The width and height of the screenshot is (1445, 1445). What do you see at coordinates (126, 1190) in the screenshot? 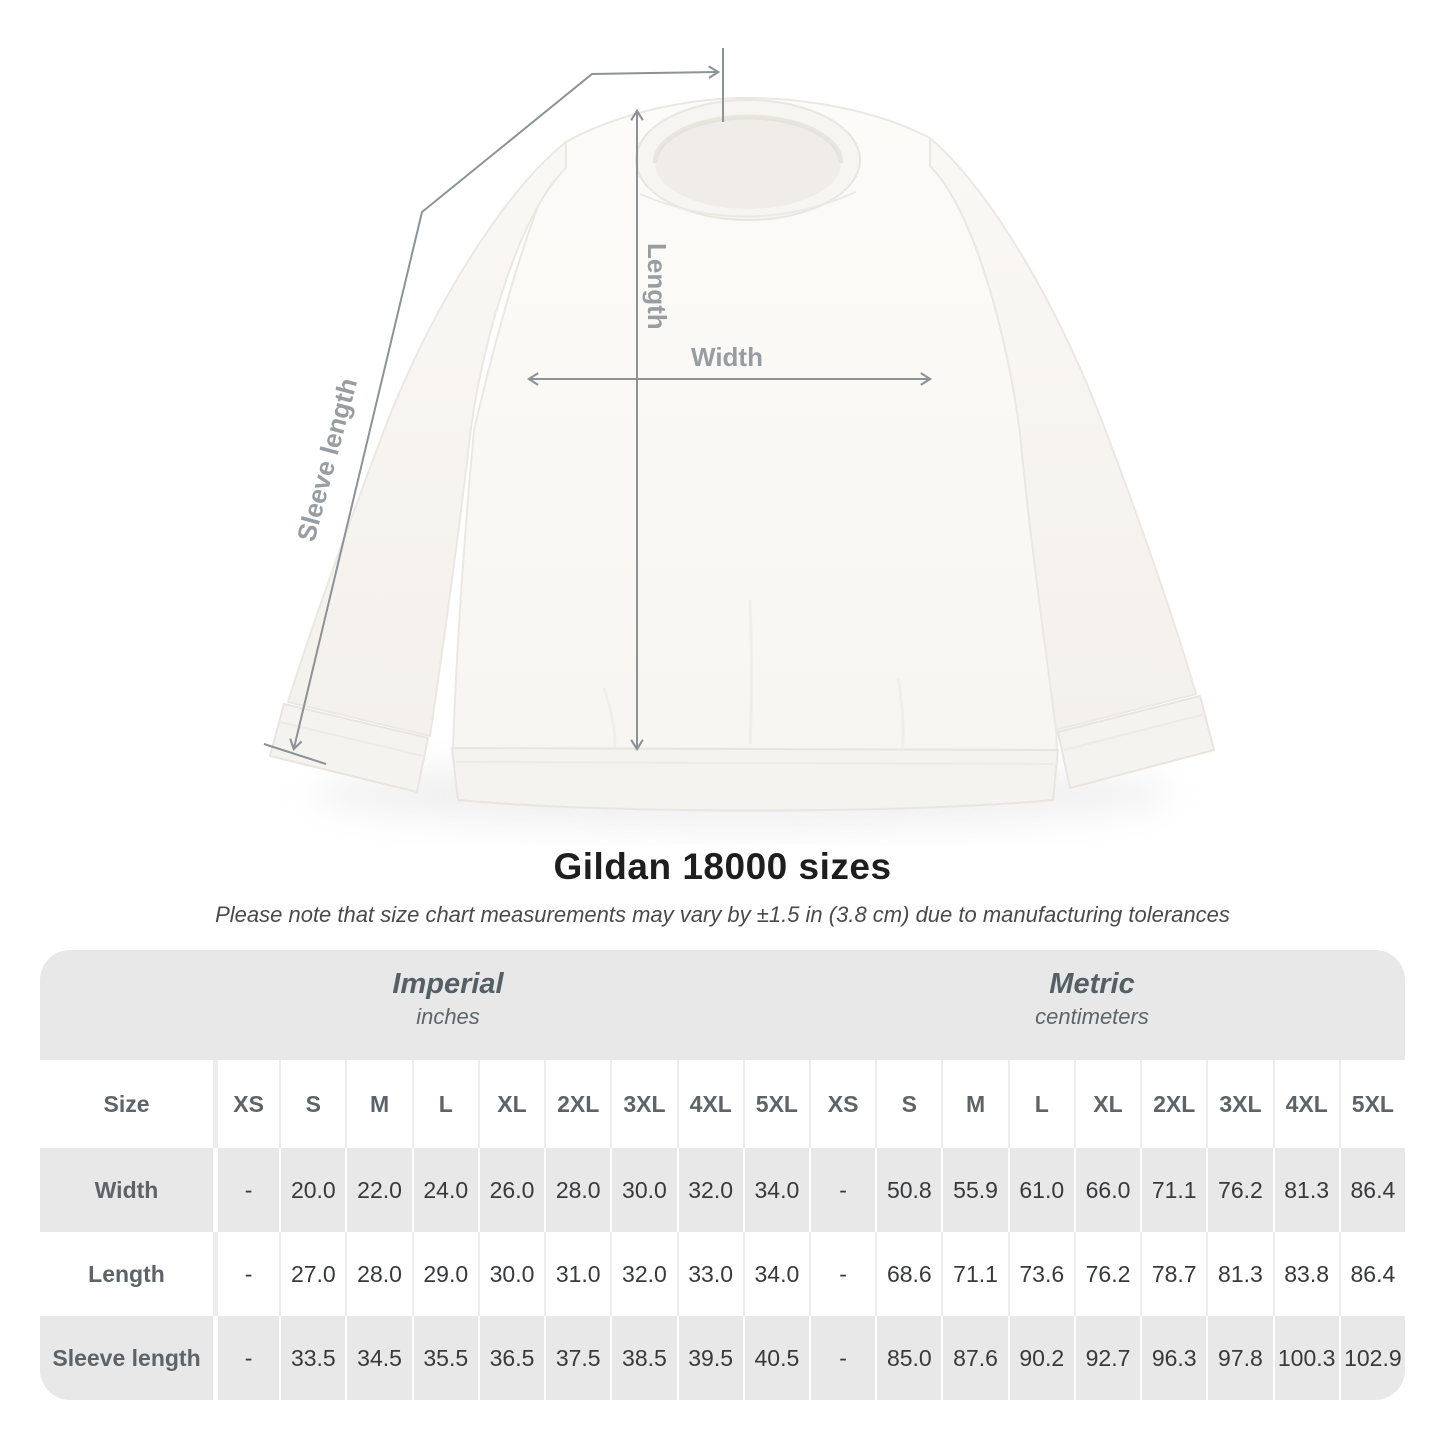
I see `row-label: Width` at bounding box center [126, 1190].